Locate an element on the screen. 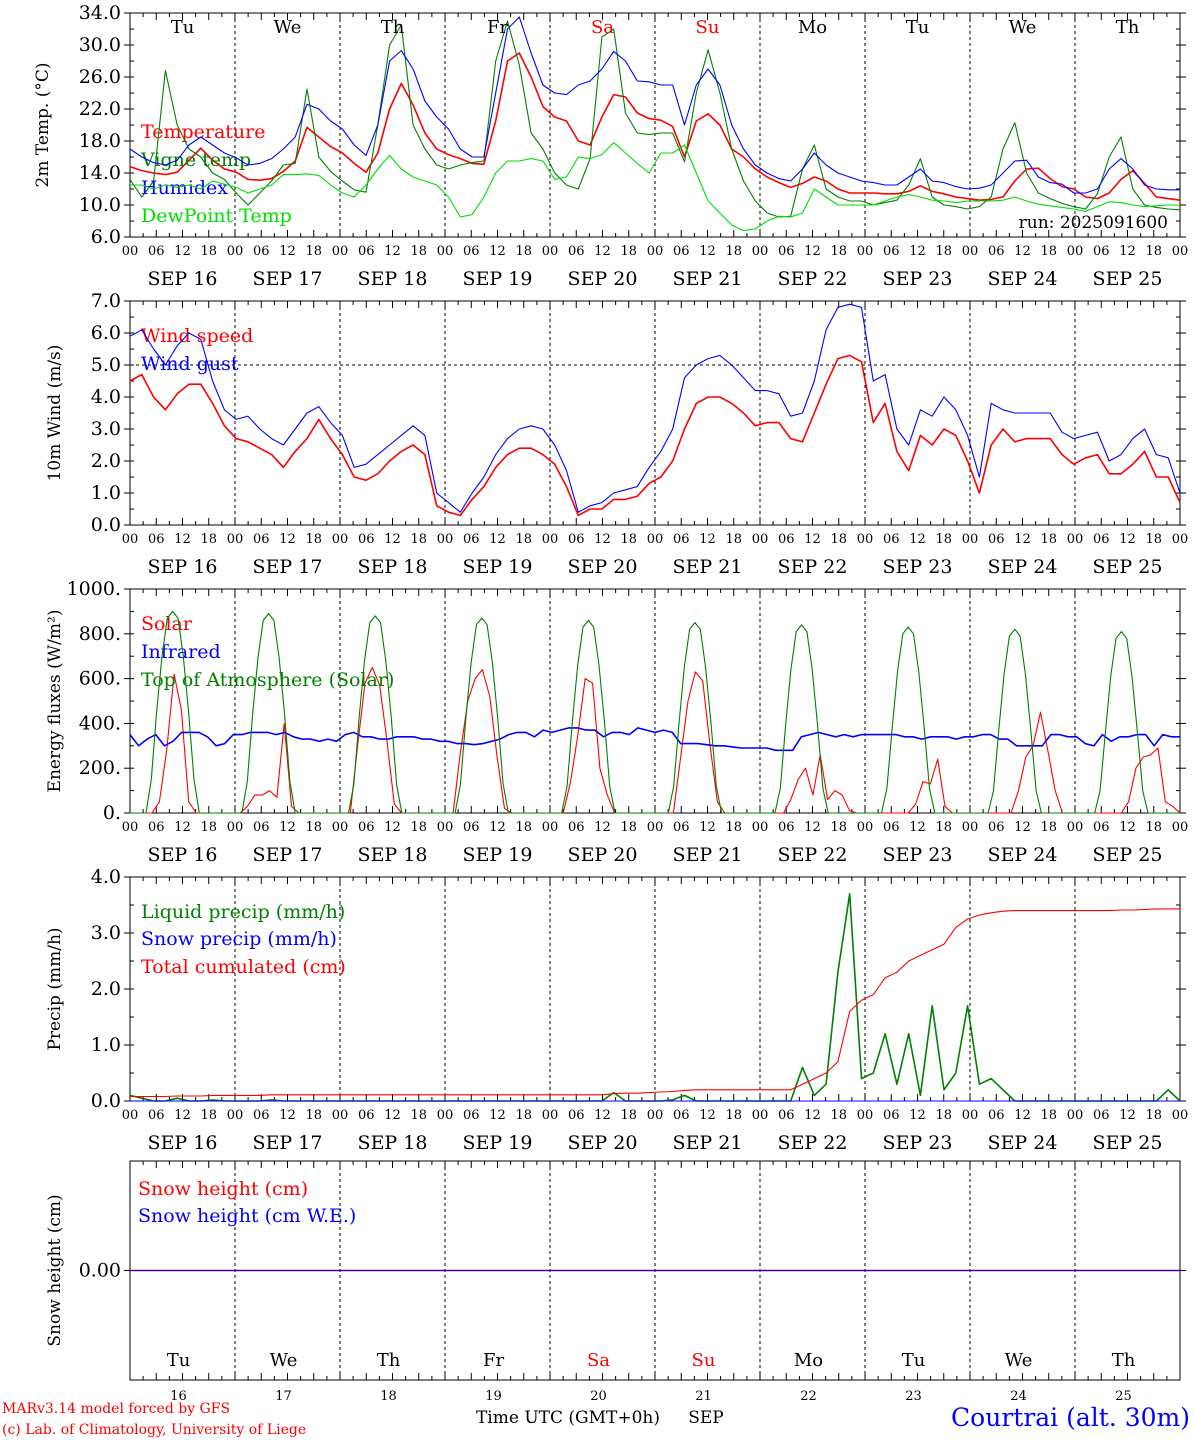  day-number: 24 is located at coordinates (1018, 1396).